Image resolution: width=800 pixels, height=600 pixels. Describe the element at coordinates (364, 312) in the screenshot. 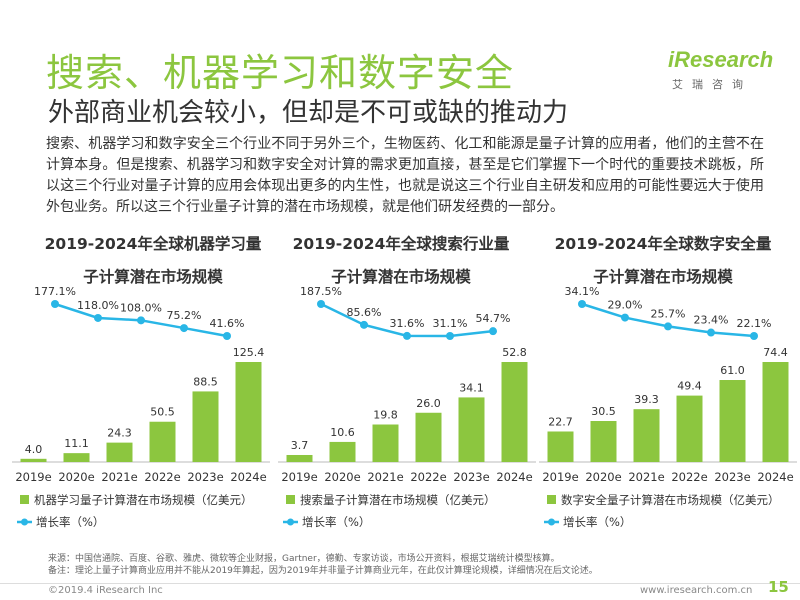

I see `growth-label: 85.6%` at that location.